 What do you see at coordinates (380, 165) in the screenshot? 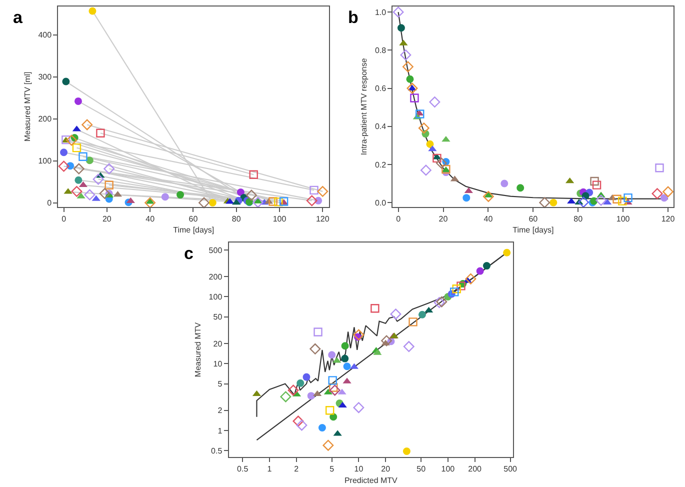
I see `y-tick-label: 0.2` at bounding box center [380, 165].